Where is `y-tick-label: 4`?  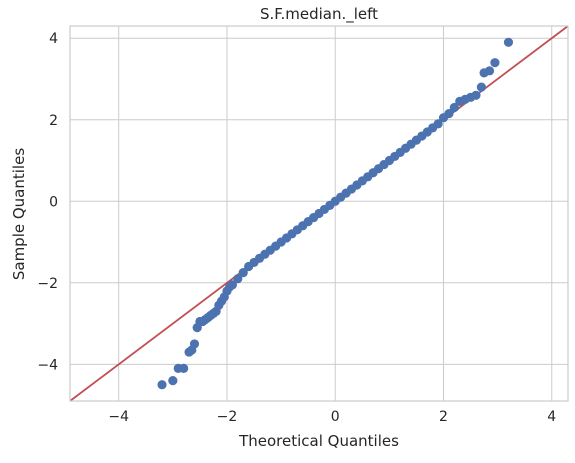 y-tick-label: 4 is located at coordinates (53, 39).